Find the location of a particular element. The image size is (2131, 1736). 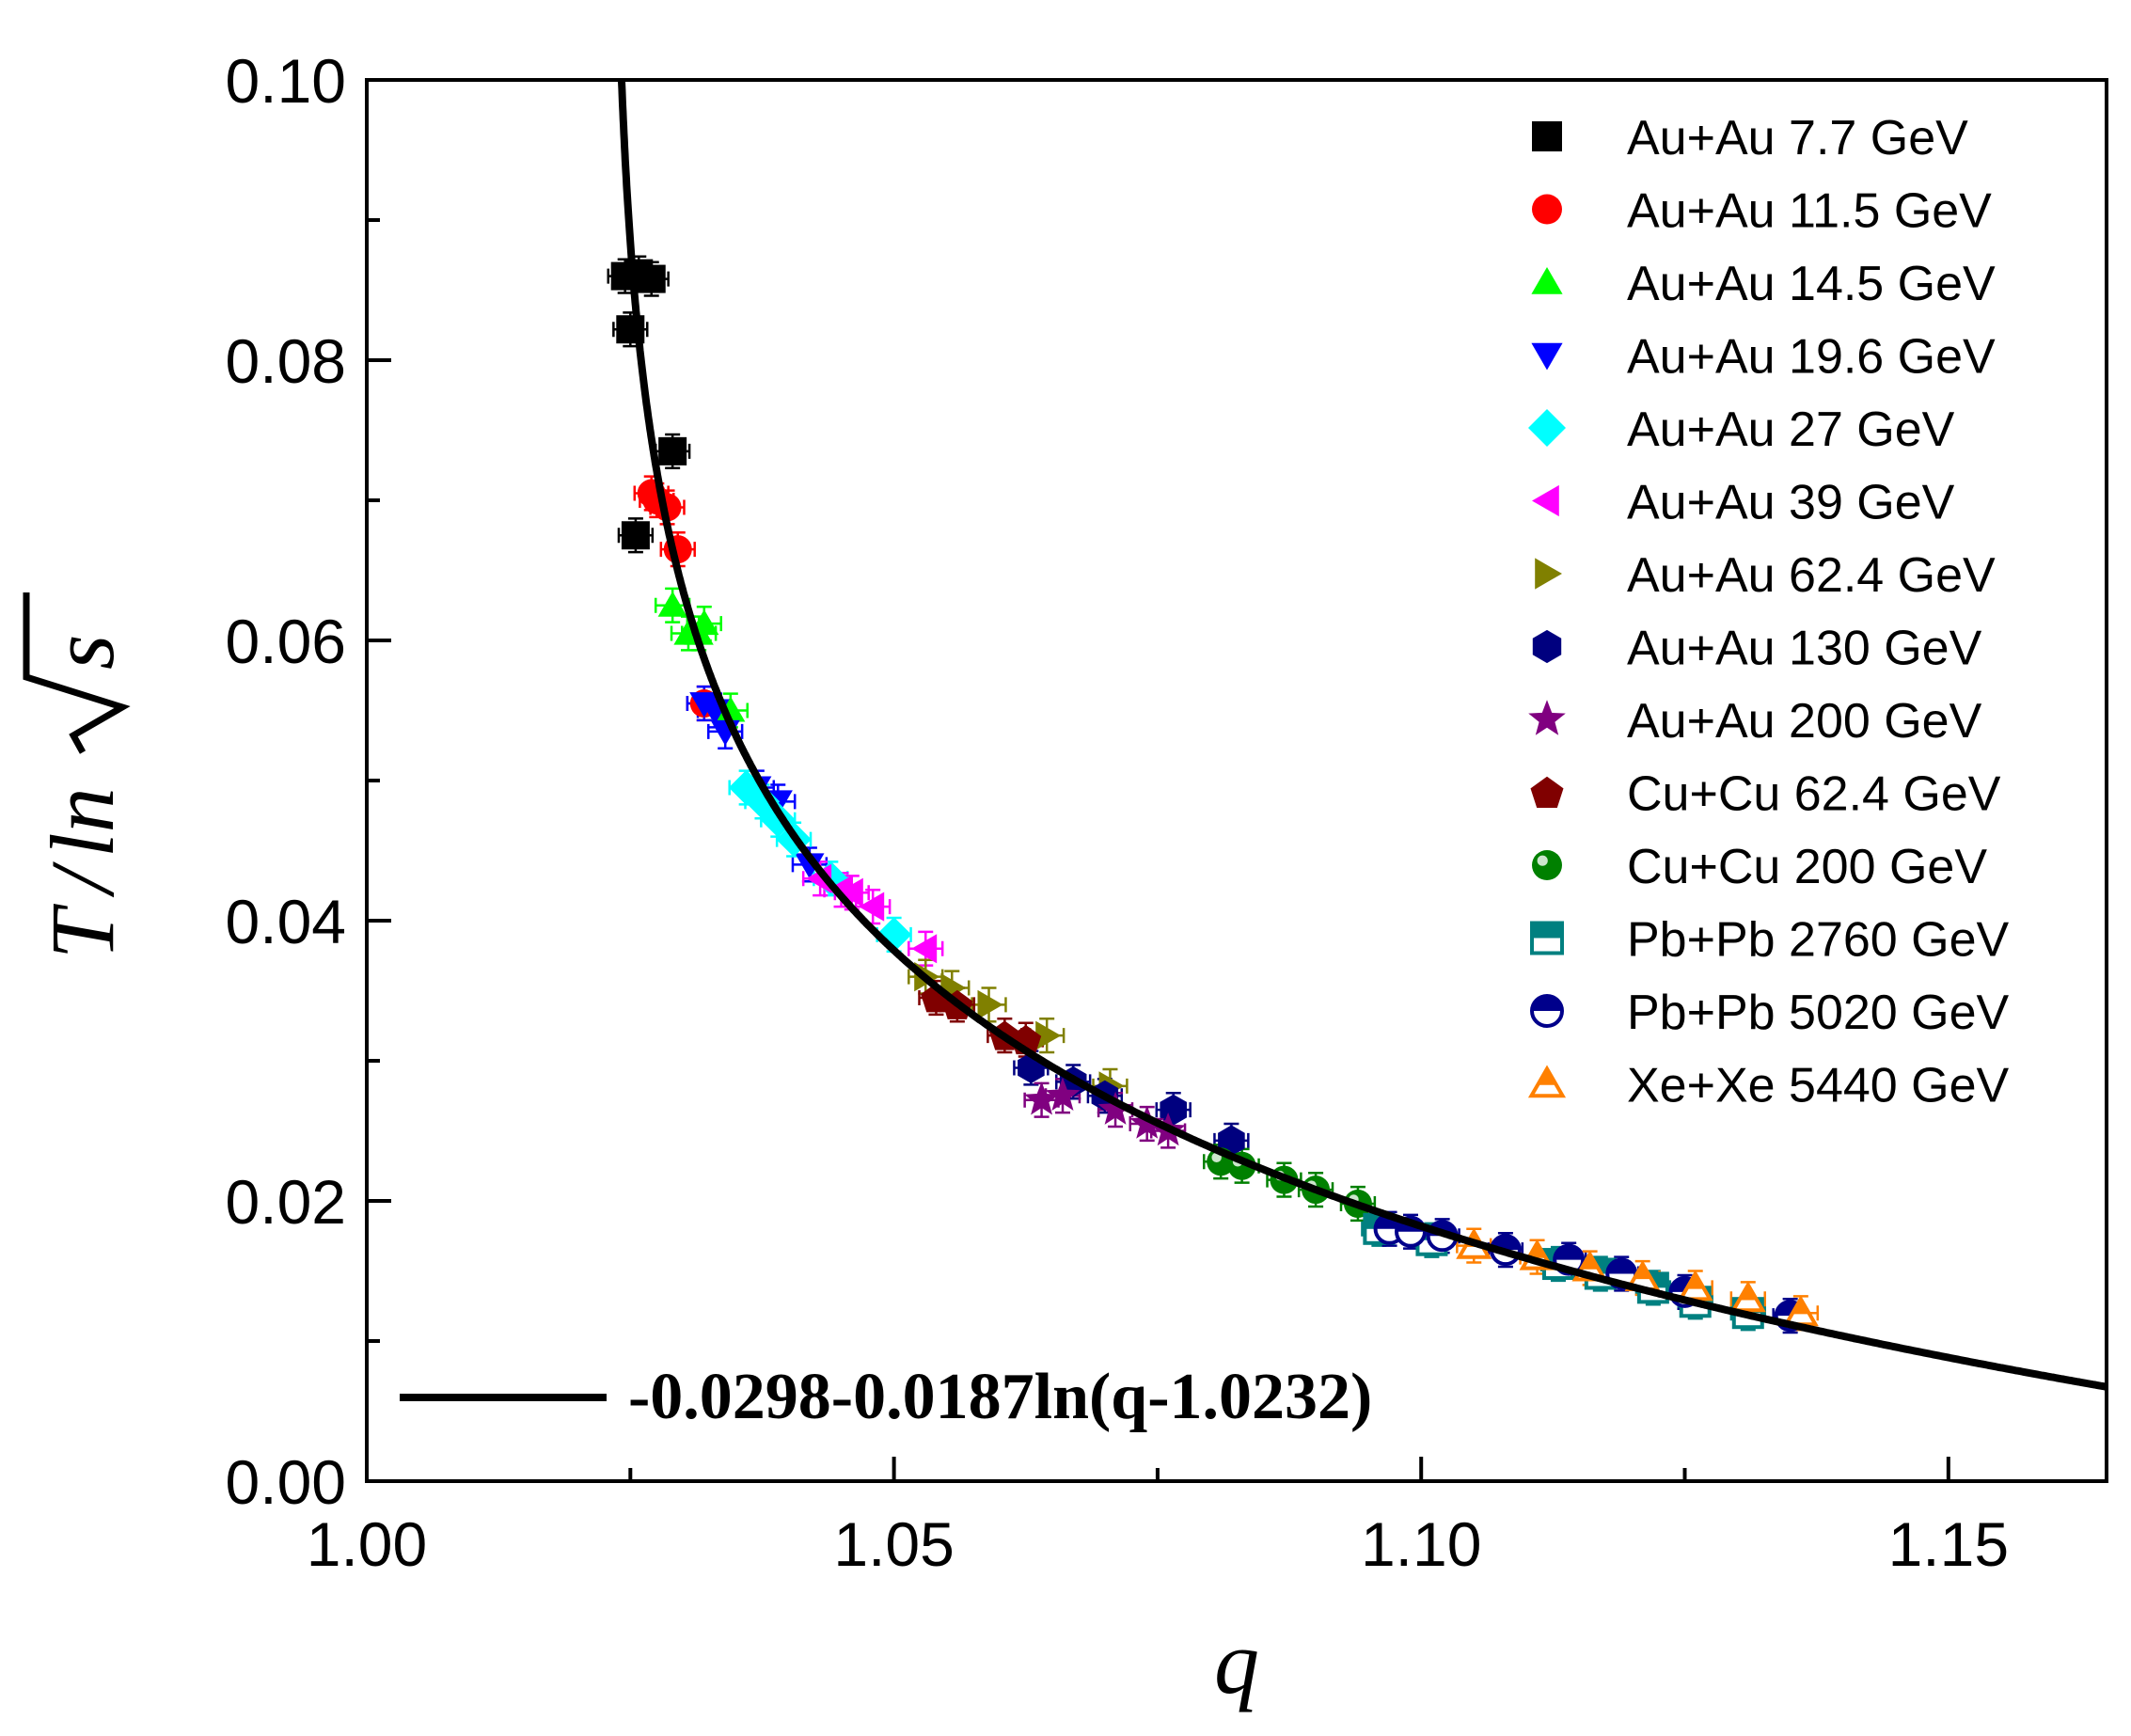

legend-item: Au+Au 19.6 GeV is located at coordinates (1763, 357).